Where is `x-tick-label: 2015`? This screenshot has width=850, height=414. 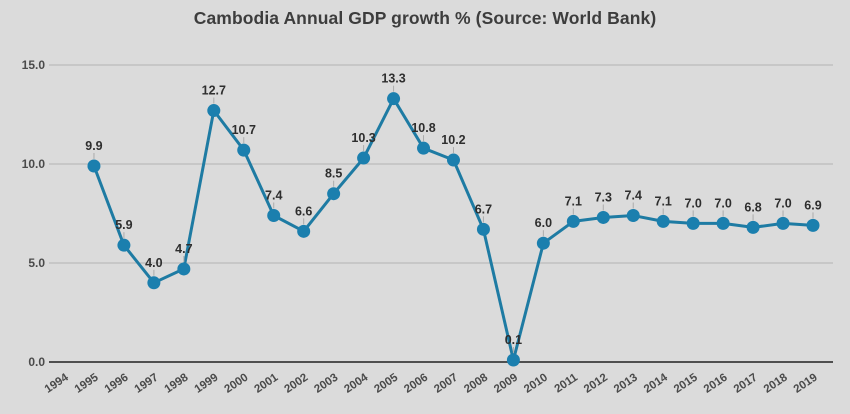 x-tick-label: 2015 is located at coordinates (686, 383).